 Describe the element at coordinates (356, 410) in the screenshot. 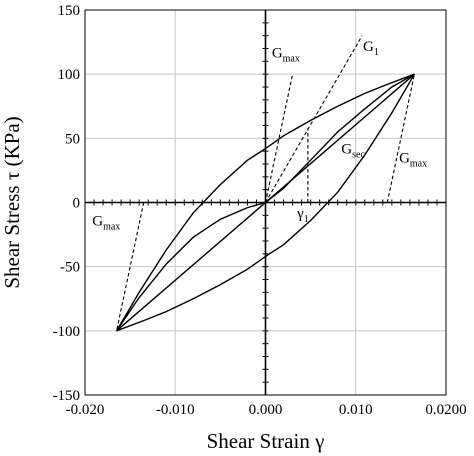

I see `x-tick-label: 0.010` at that location.